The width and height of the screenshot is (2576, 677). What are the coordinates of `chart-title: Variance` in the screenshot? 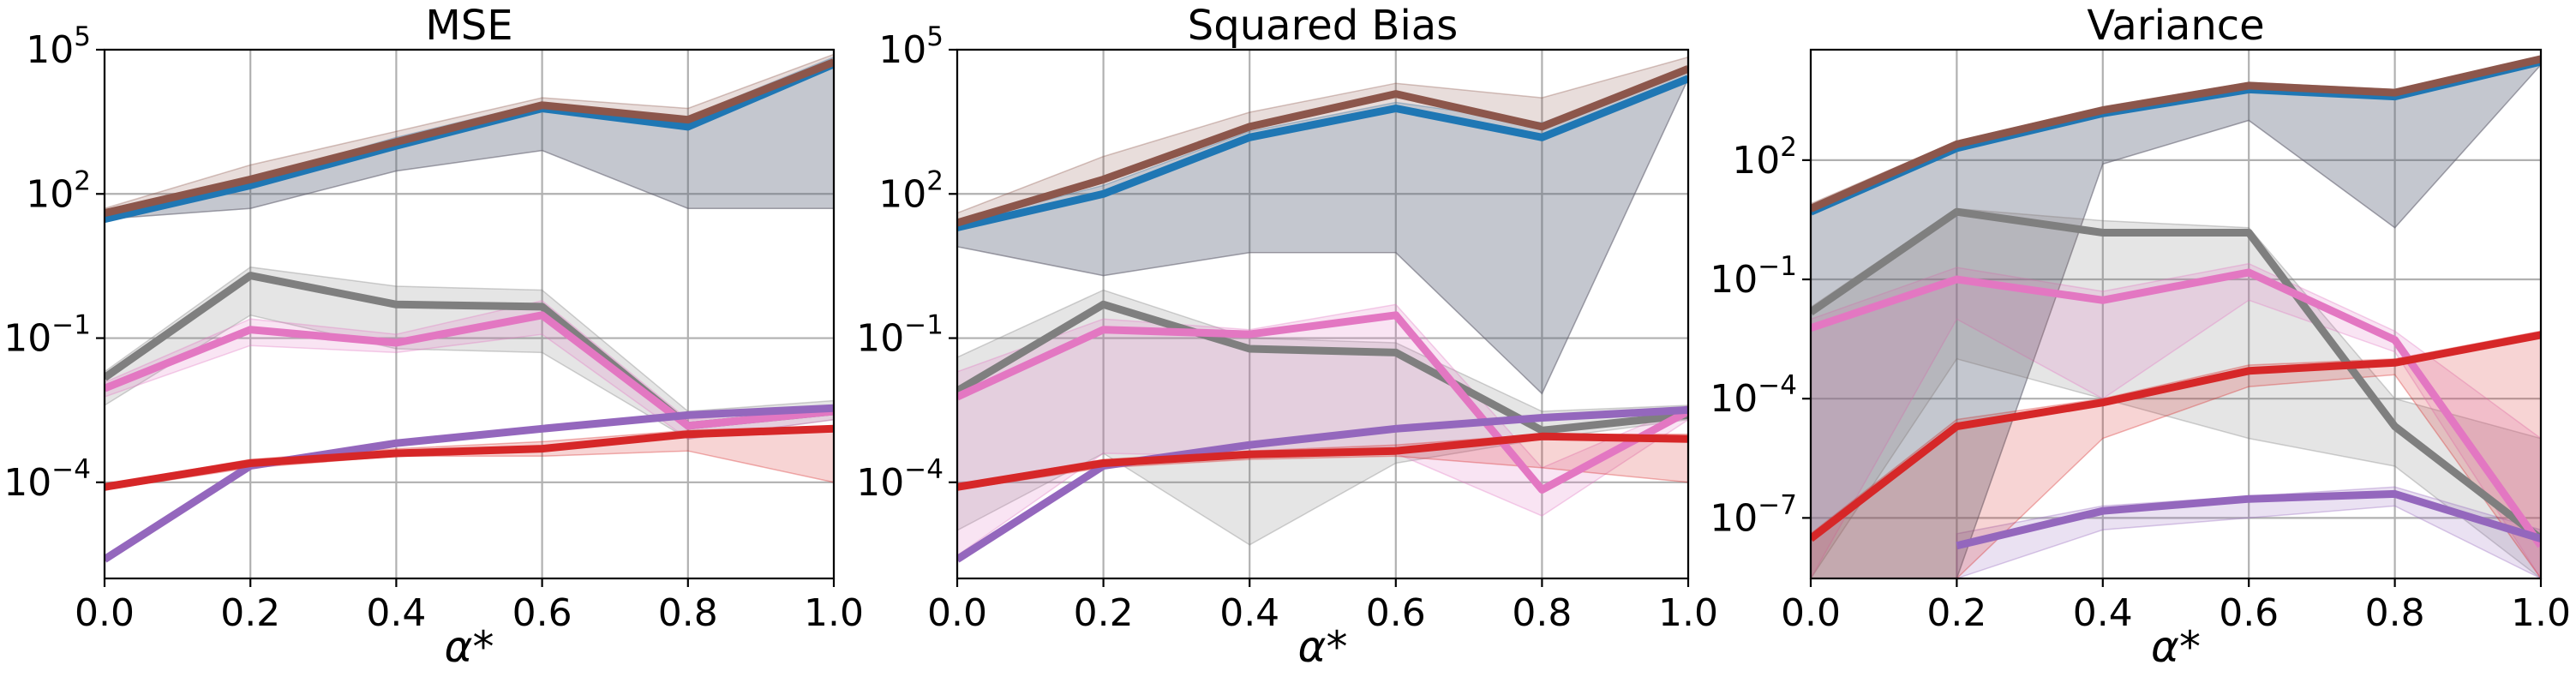 It's located at (2175, 26).